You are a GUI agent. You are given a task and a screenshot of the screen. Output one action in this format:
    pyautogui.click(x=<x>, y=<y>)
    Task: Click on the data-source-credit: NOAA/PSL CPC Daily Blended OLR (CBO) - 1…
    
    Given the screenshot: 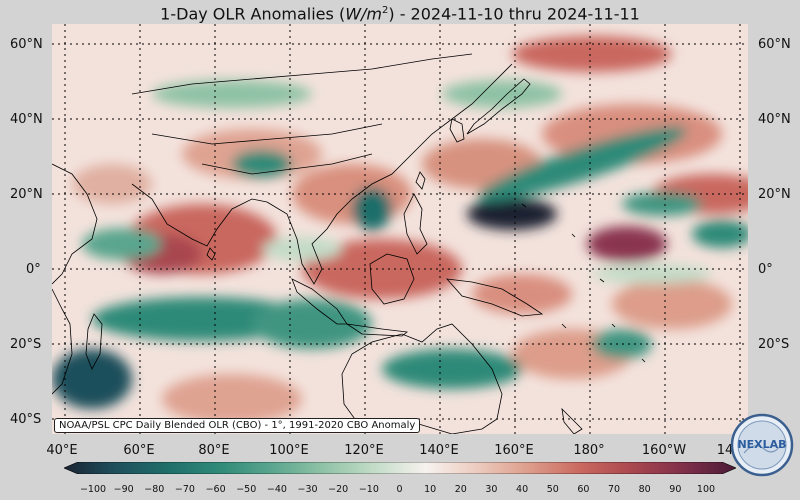 What is the action you would take?
    pyautogui.click(x=237, y=425)
    